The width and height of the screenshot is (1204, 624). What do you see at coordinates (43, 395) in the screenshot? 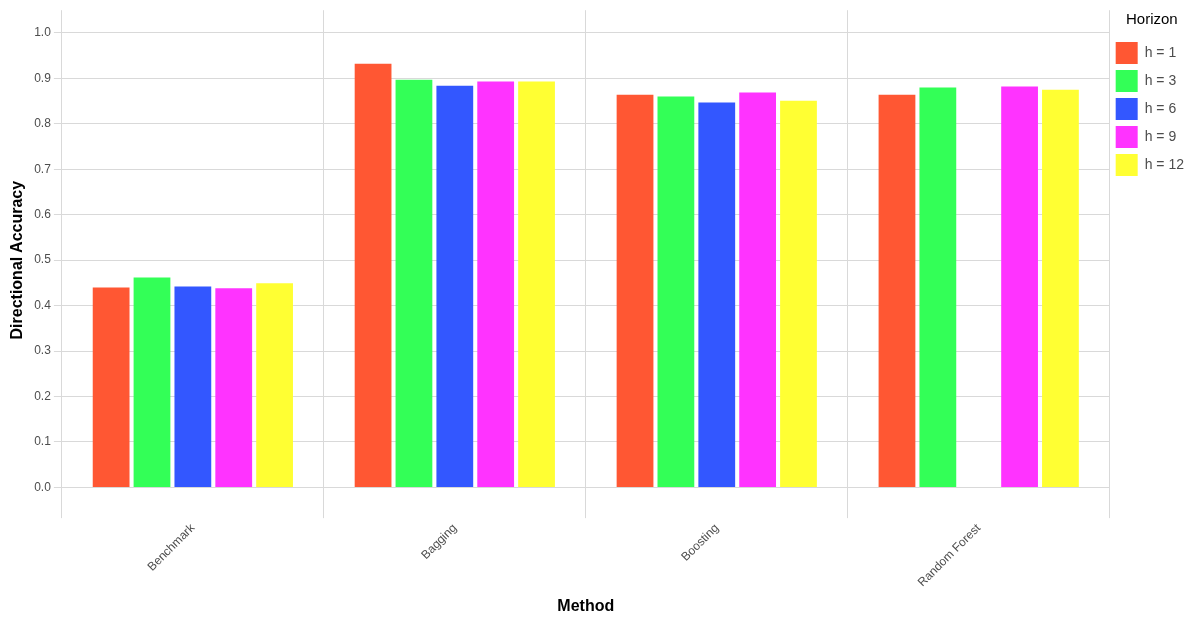
I see `y-tick-label: 0.2` at bounding box center [43, 395].